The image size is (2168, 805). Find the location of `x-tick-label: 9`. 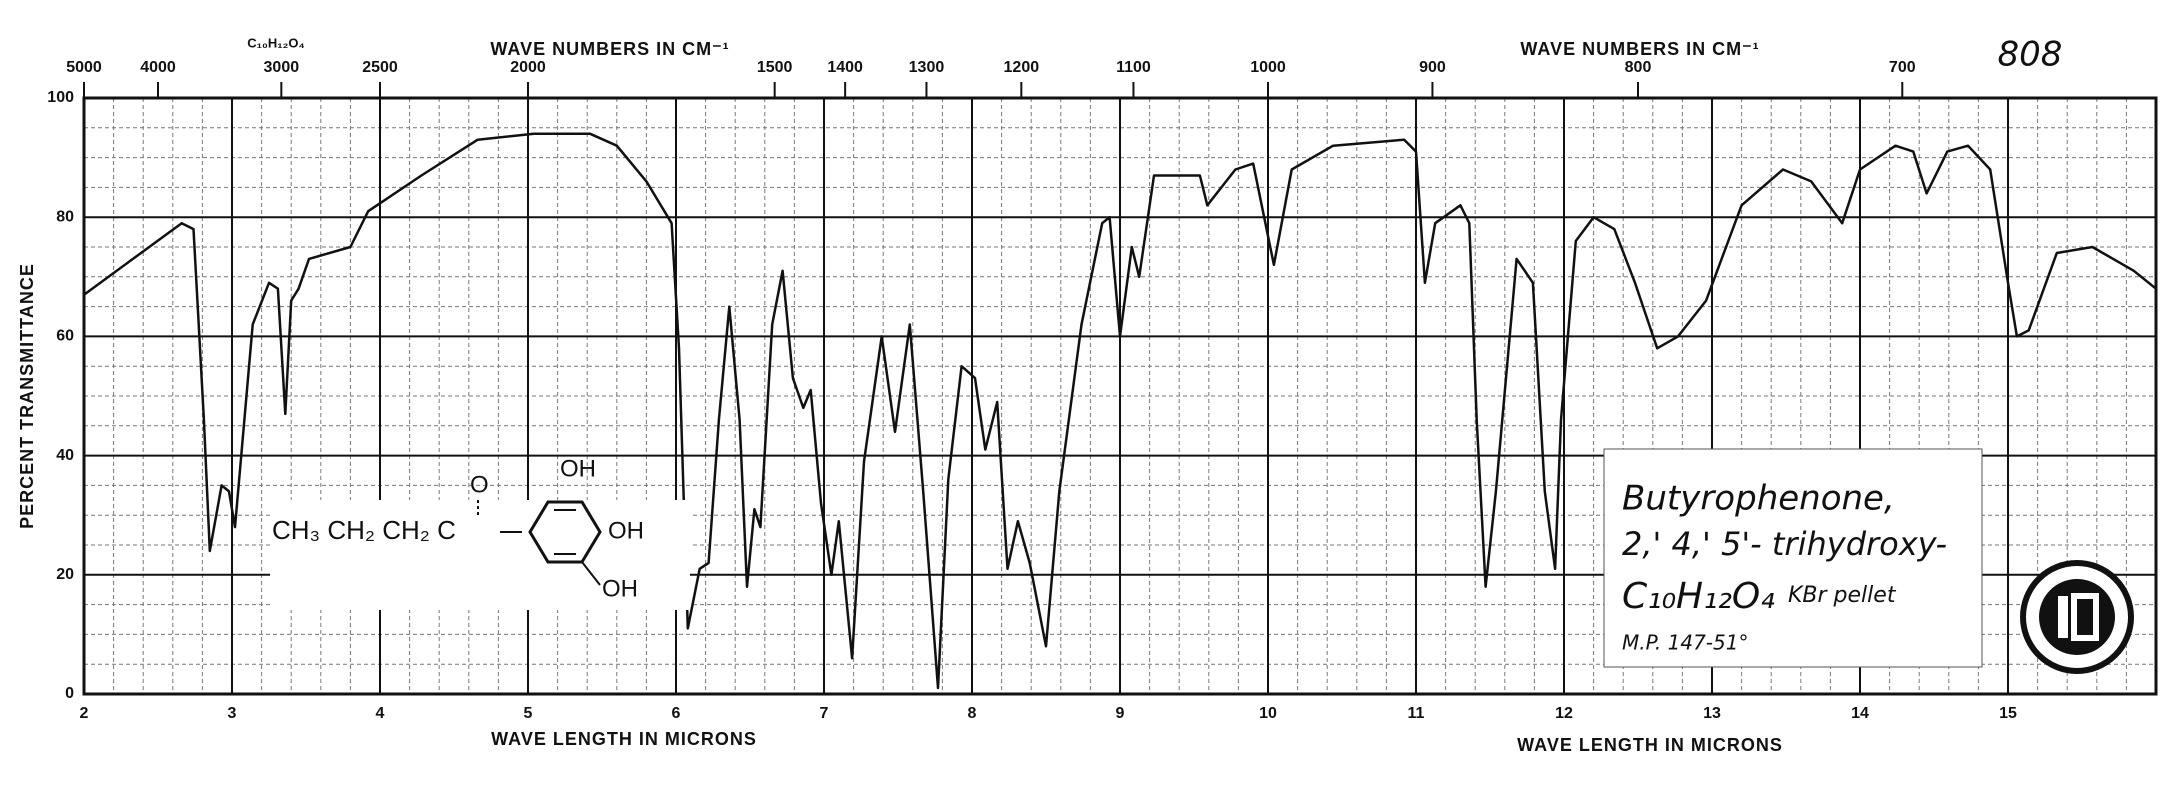

x-tick-label: 9 is located at coordinates (1120, 713).